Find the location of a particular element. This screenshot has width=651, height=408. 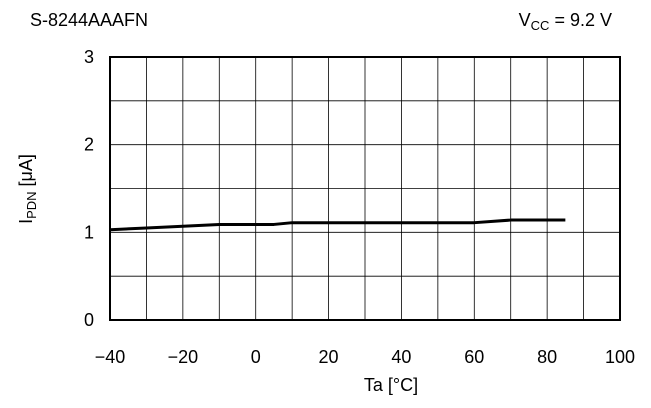

y-axis-label-sub: PDN is located at coordinates (31, 204).